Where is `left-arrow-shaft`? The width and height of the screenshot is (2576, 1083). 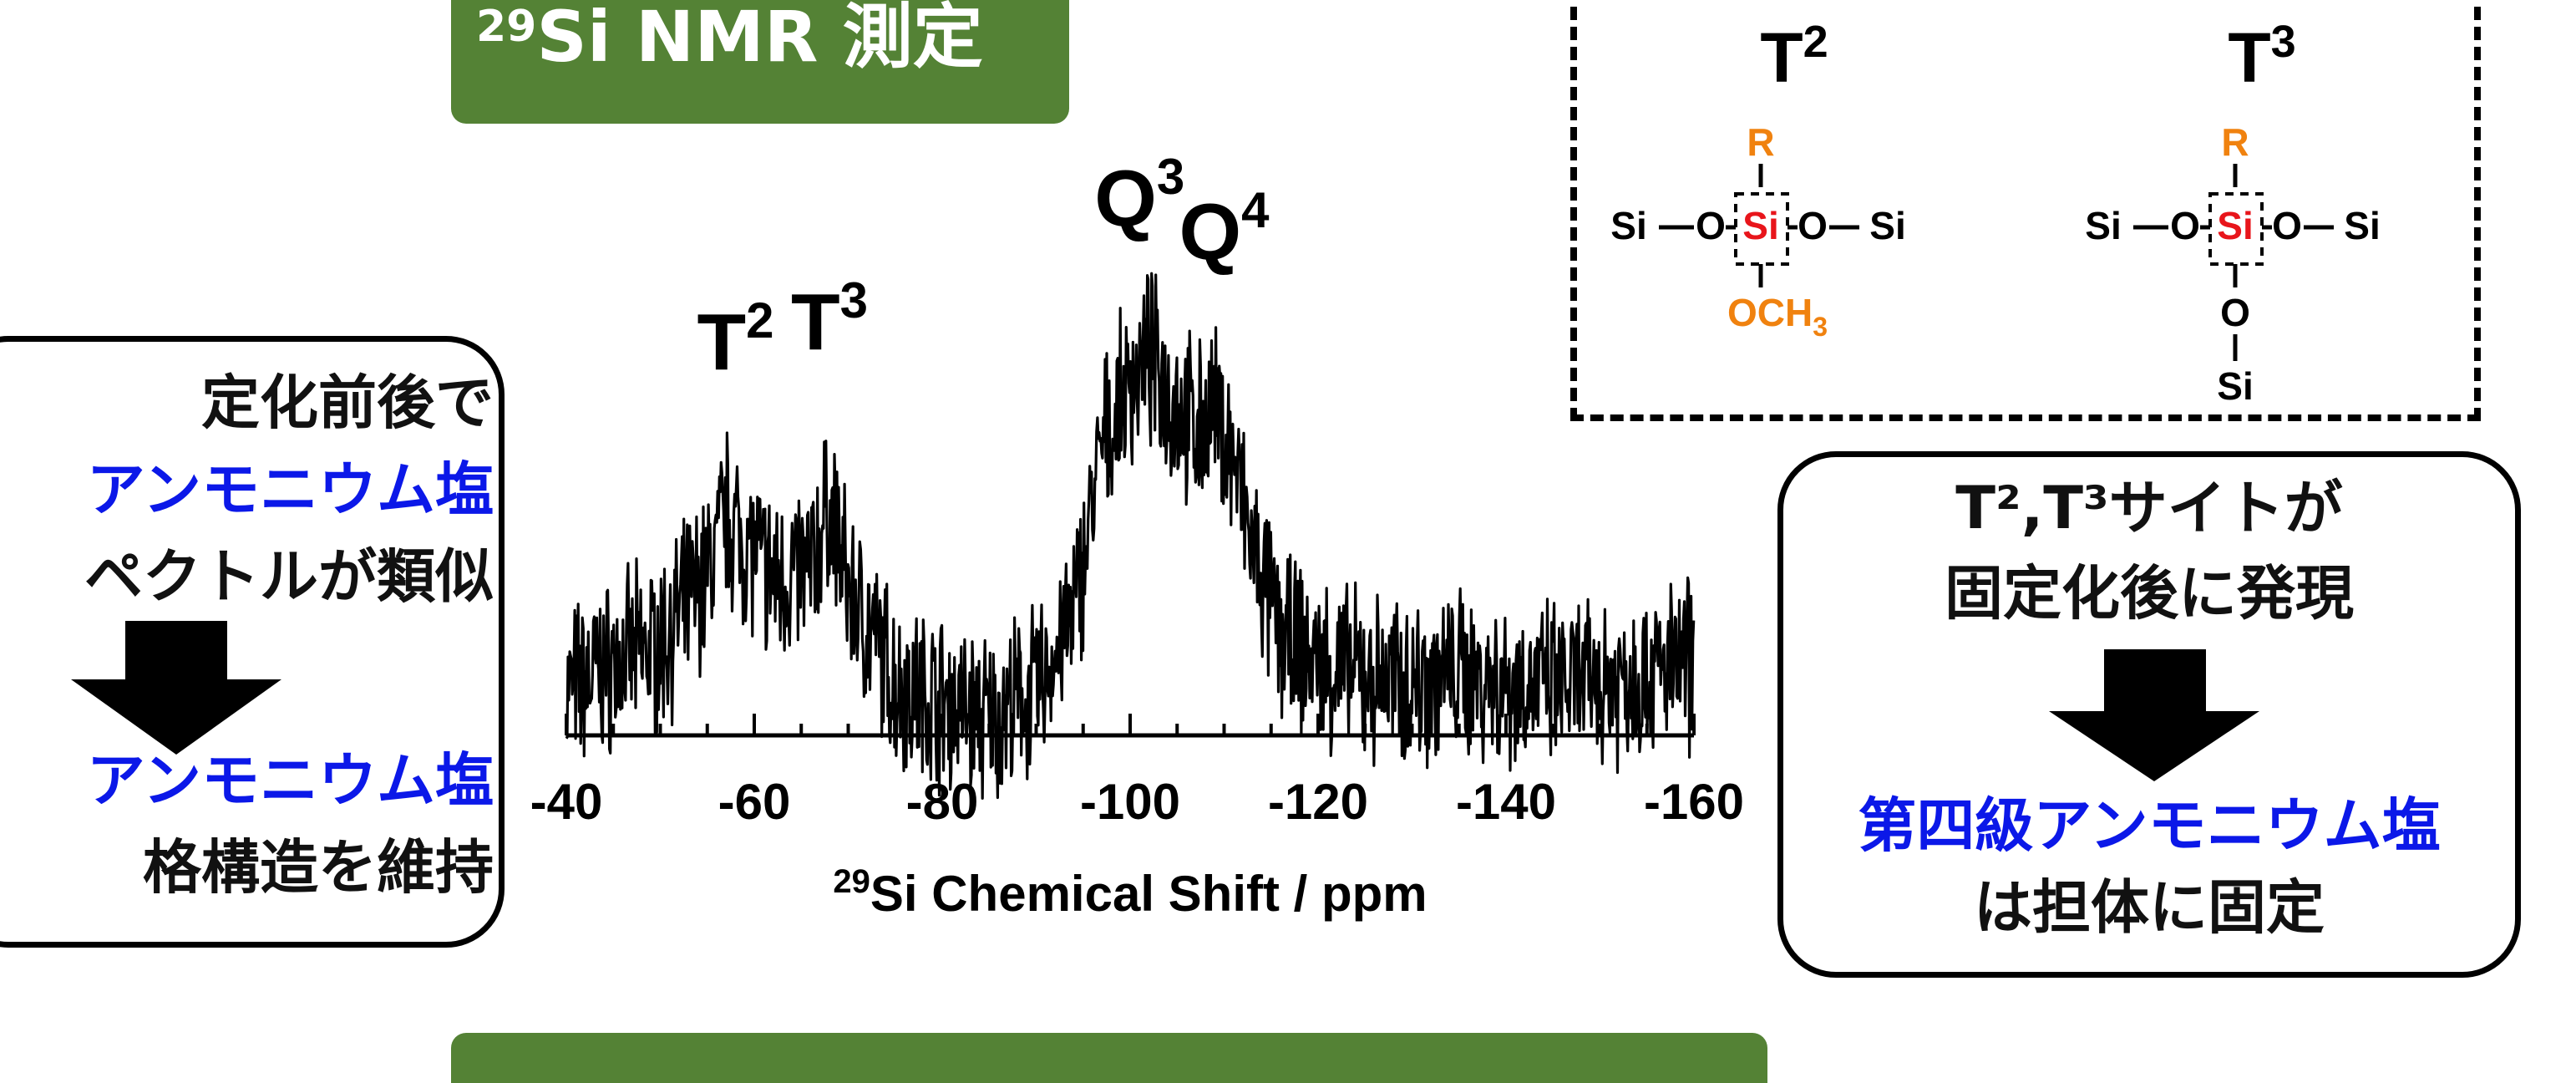 left-arrow-shaft is located at coordinates (176, 650).